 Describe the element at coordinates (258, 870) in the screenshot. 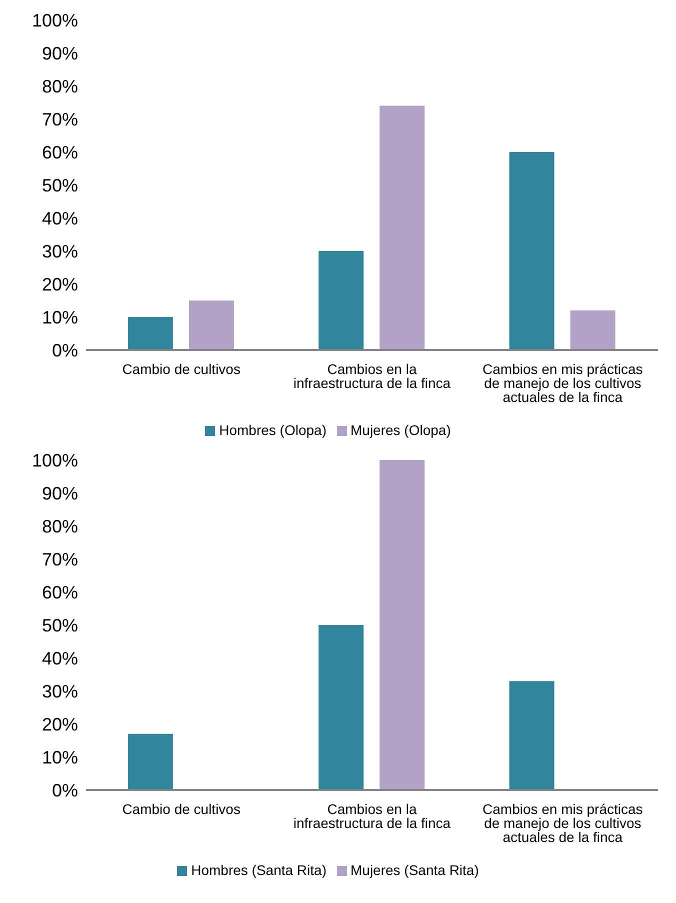

I see `legend-label: Hombres (Santa Rita)` at that location.